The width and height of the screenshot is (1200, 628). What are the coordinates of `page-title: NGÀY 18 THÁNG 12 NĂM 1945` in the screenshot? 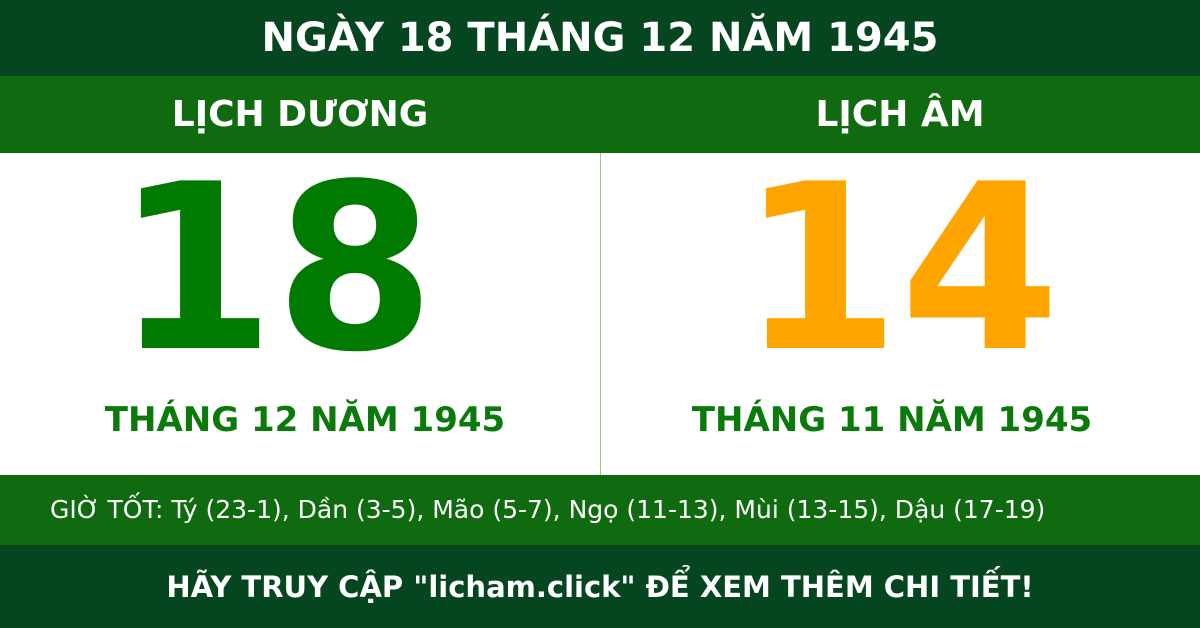 It's located at (600, 38).